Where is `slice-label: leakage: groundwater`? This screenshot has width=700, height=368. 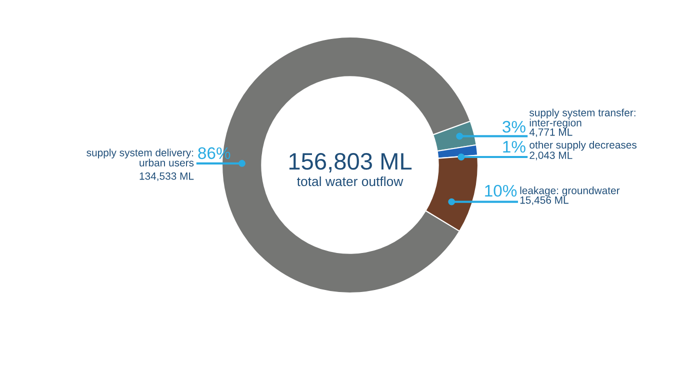
slice-label: leakage: groundwater is located at coordinates (570, 191).